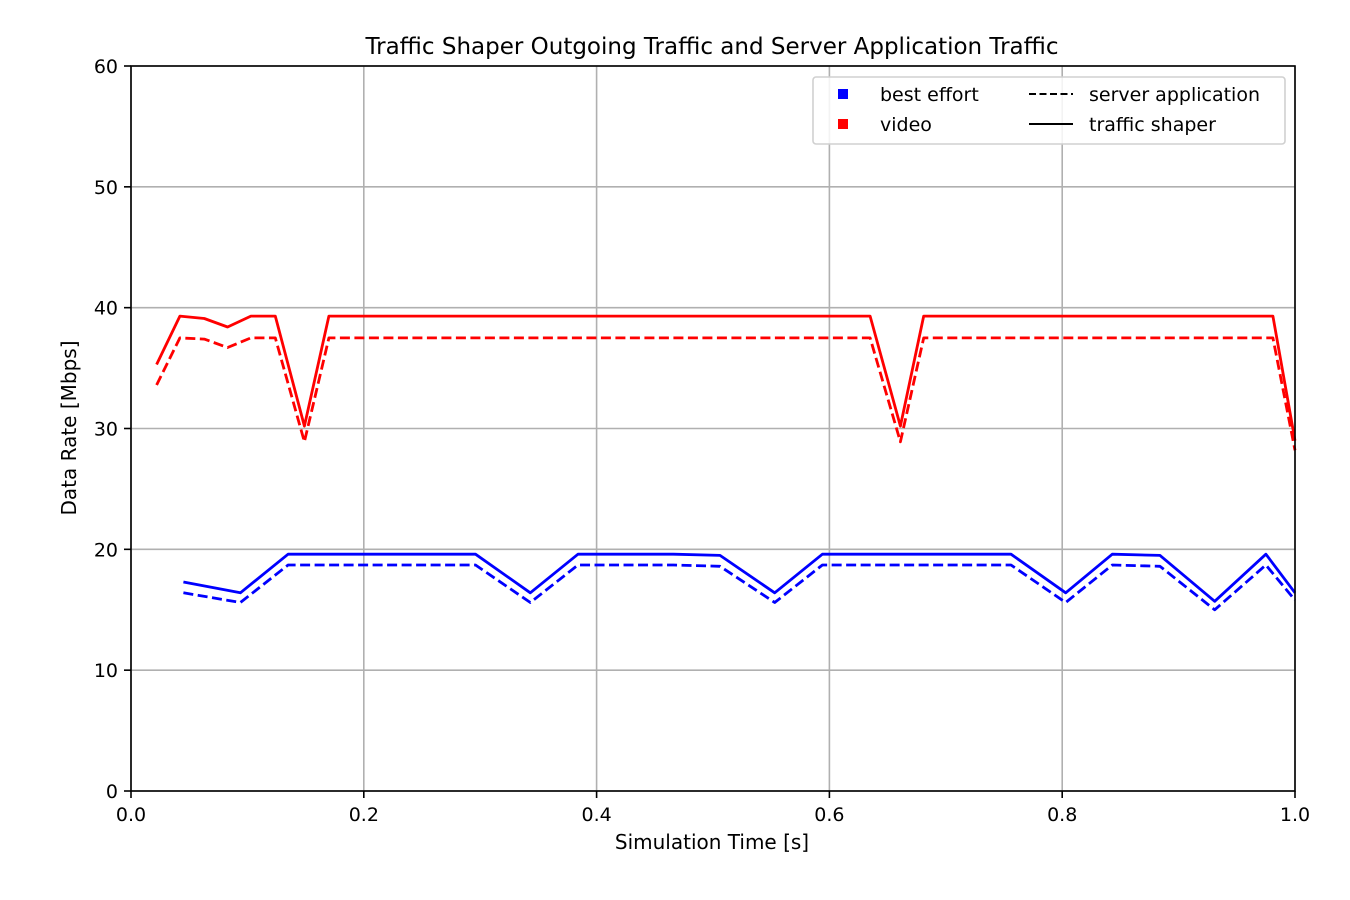  Describe the element at coordinates (1174, 95) in the screenshot. I see `legend-label-server-application: server application` at that location.